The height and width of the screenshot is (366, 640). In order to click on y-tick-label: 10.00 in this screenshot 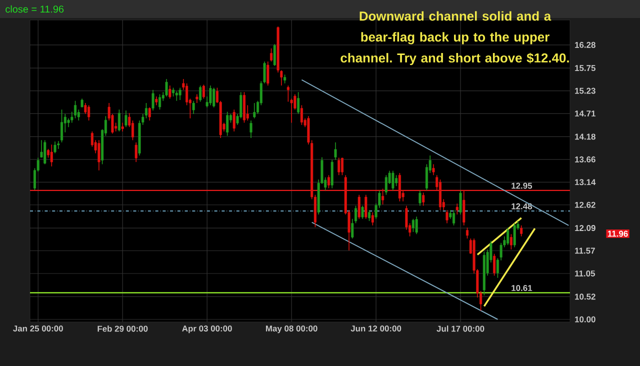, I will do `click(585, 319)`.